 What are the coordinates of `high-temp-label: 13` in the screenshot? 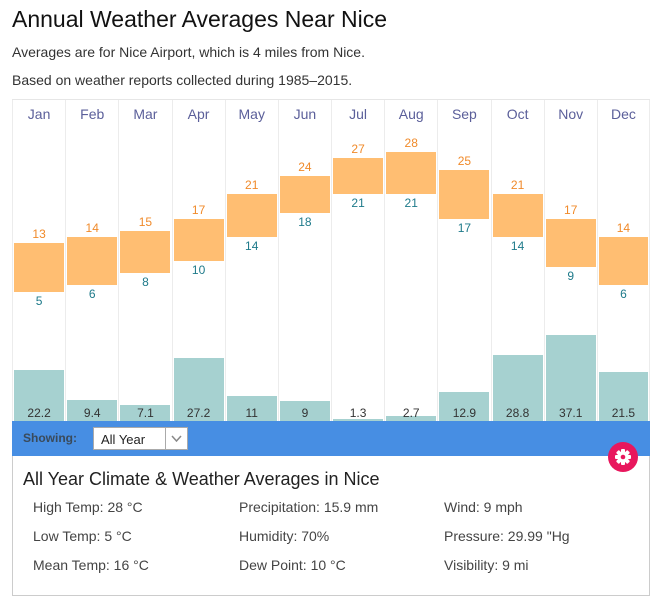 It's located at (39, 234).